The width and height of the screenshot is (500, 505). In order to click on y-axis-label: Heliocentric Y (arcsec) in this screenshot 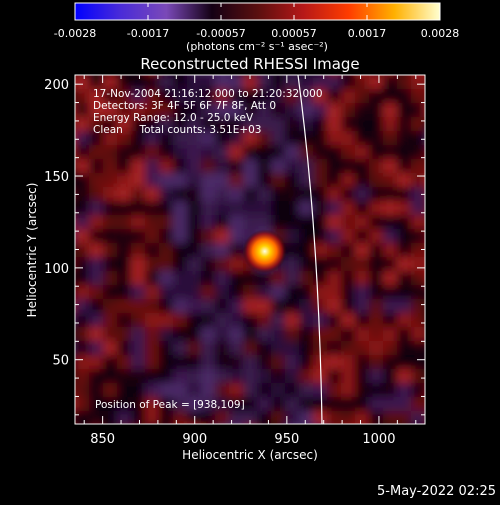, I will do `click(32, 250)`.